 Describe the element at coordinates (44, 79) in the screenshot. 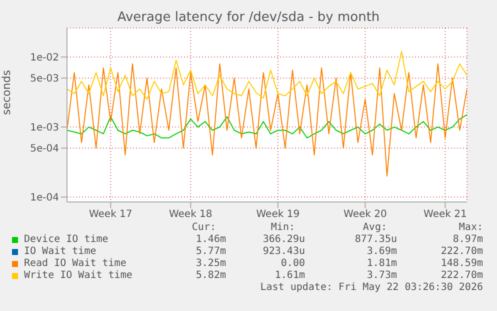

I see `y-tick-label: 5e-03` at that location.